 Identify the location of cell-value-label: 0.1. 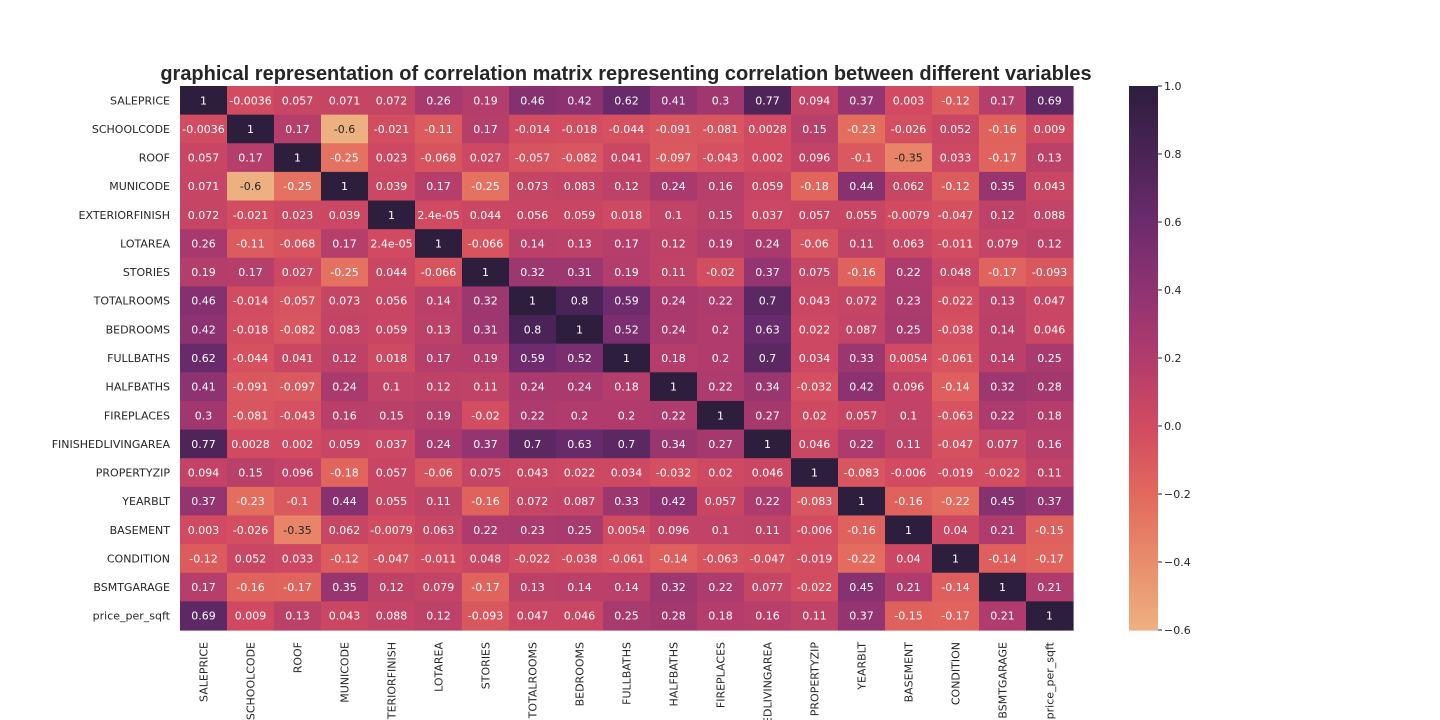
(909, 415).